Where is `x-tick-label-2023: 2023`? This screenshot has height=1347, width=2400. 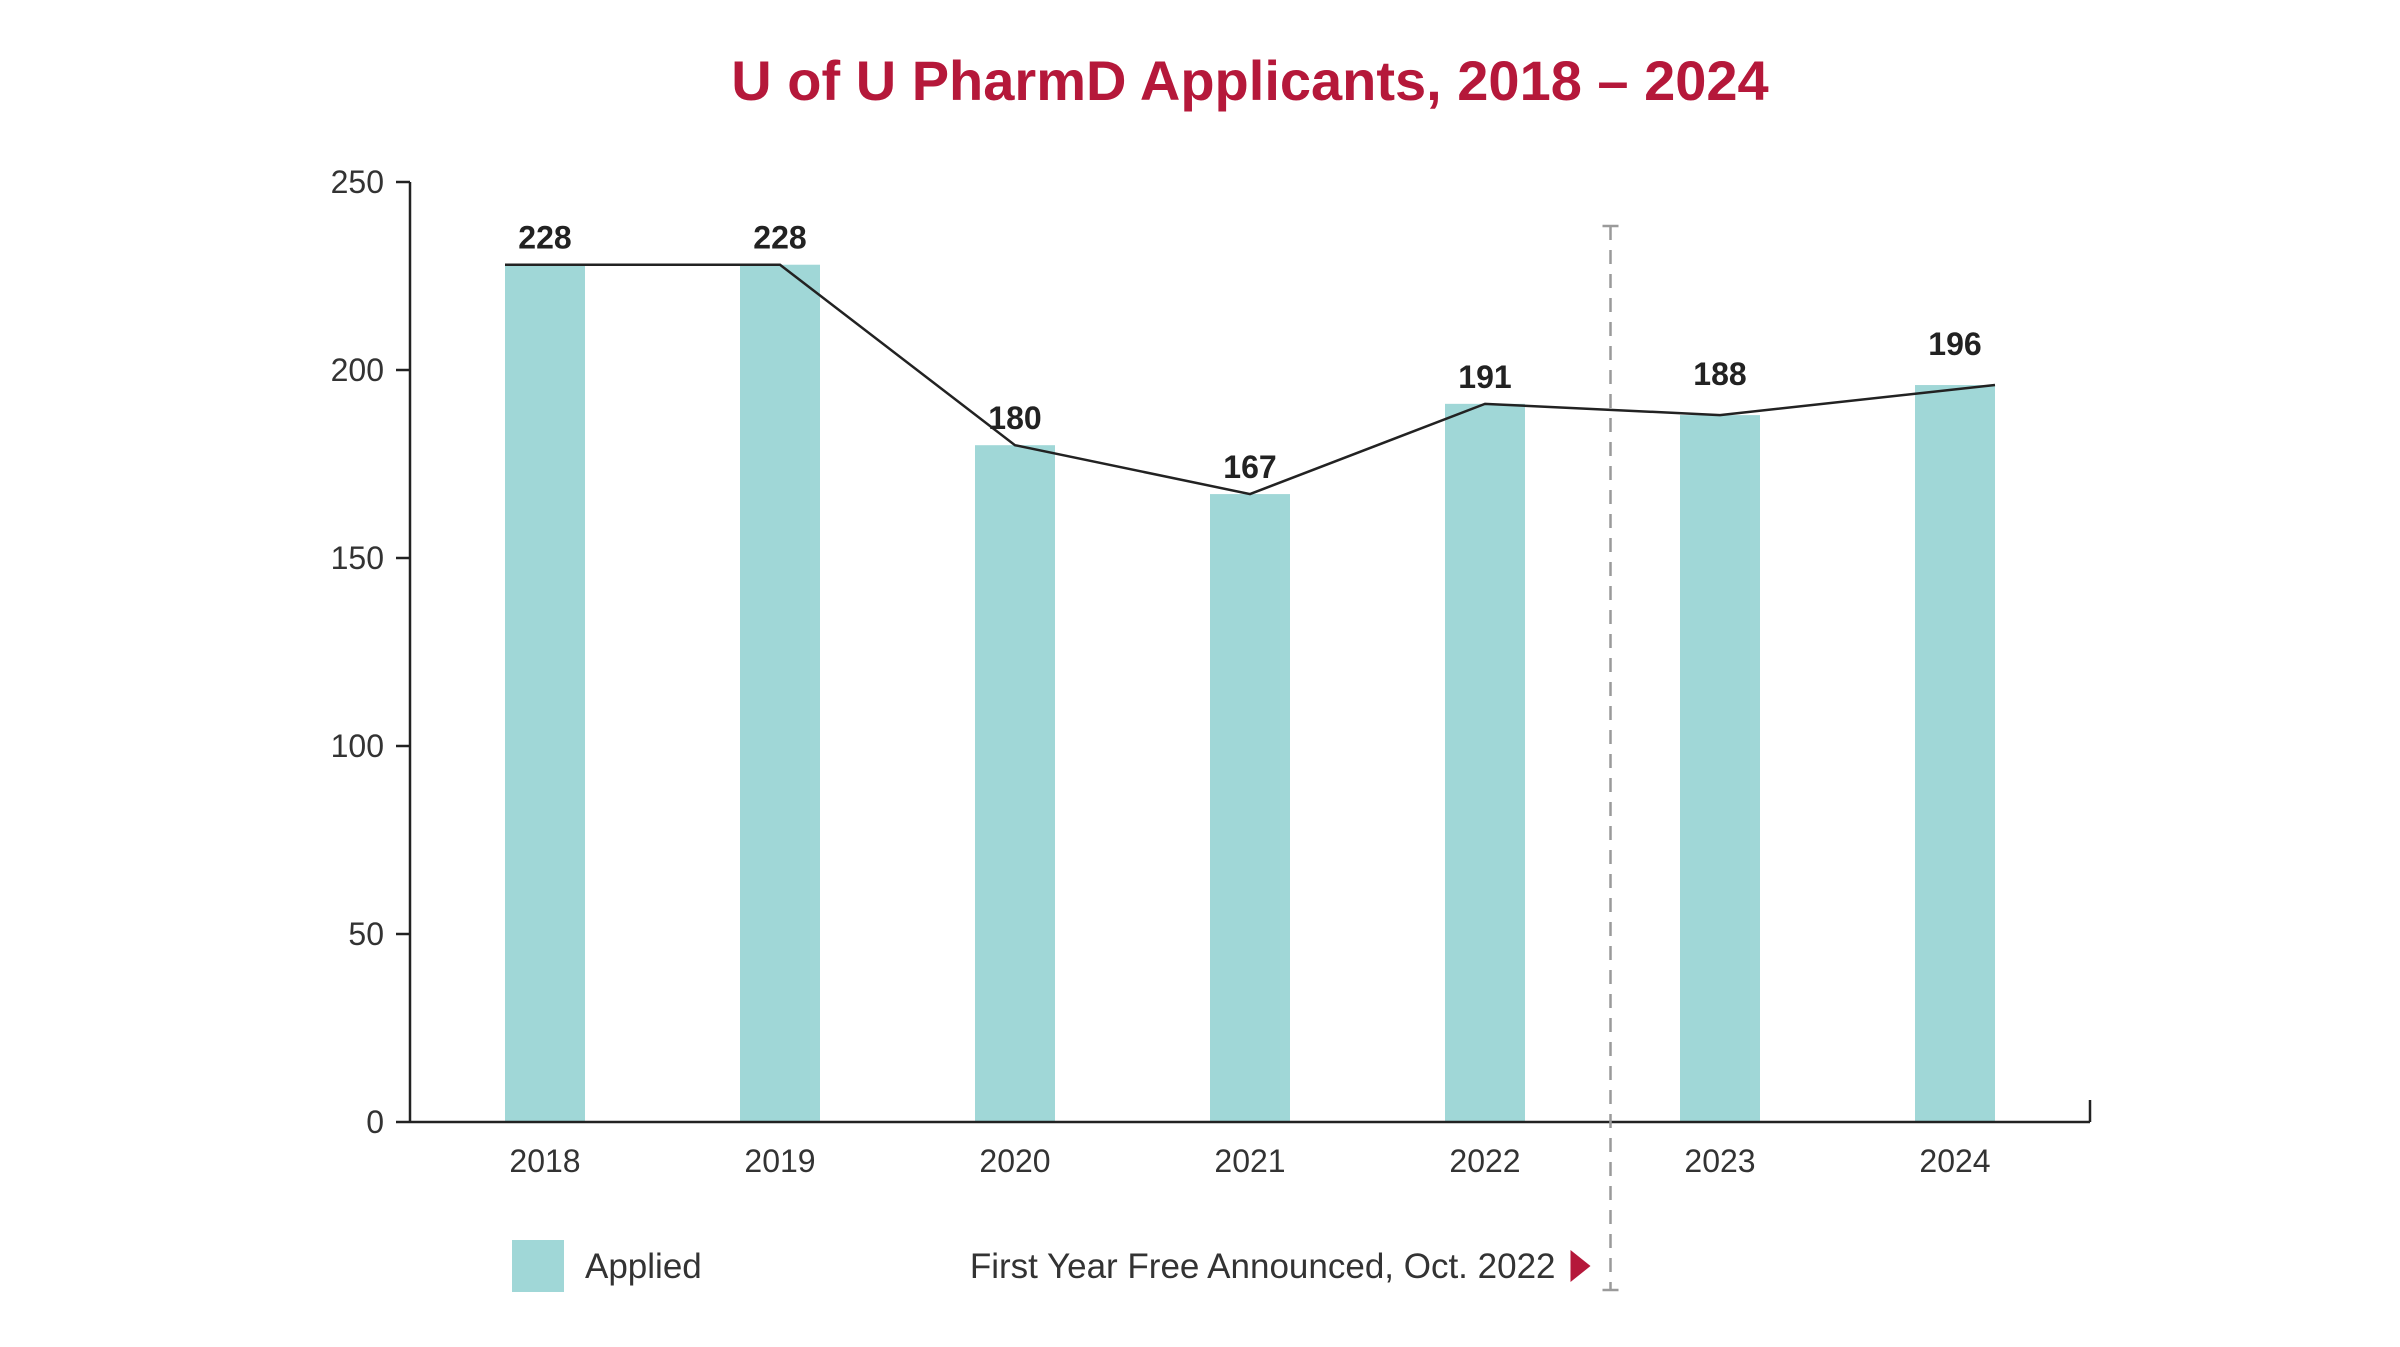
x-tick-label-2023: 2023 is located at coordinates (1719, 1161).